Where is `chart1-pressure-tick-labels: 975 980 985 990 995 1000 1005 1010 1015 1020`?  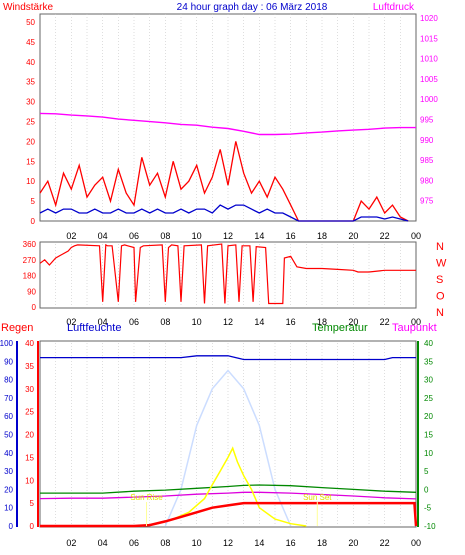 chart1-pressure-tick-labels: 975 980 985 990 995 1000 1005 1010 1015 1020 is located at coordinates (429, 110).